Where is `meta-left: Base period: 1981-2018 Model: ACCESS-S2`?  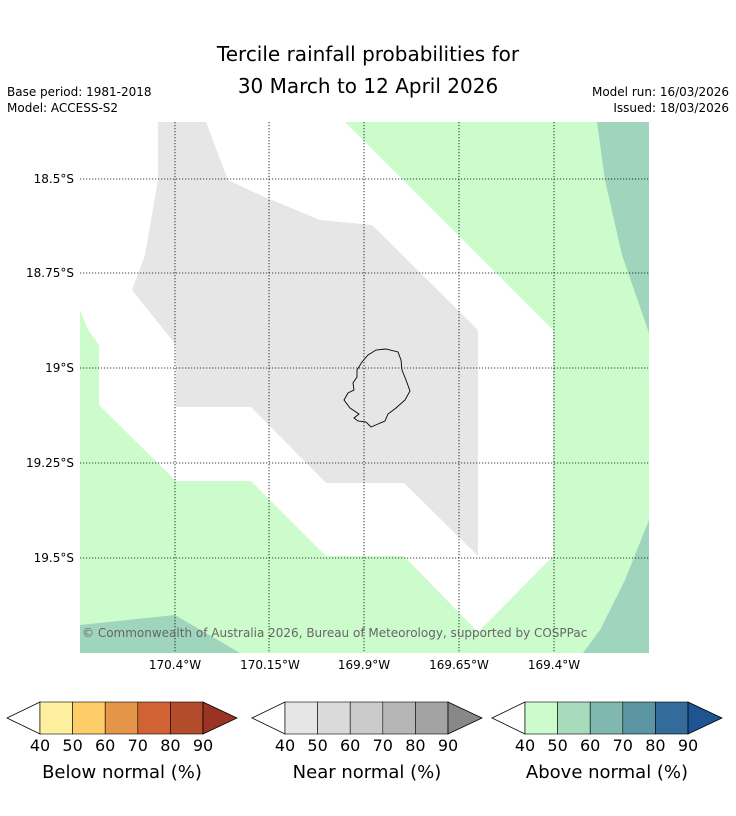 meta-left: Base period: 1981-2018 Model: ACCESS-S2 is located at coordinates (79, 100).